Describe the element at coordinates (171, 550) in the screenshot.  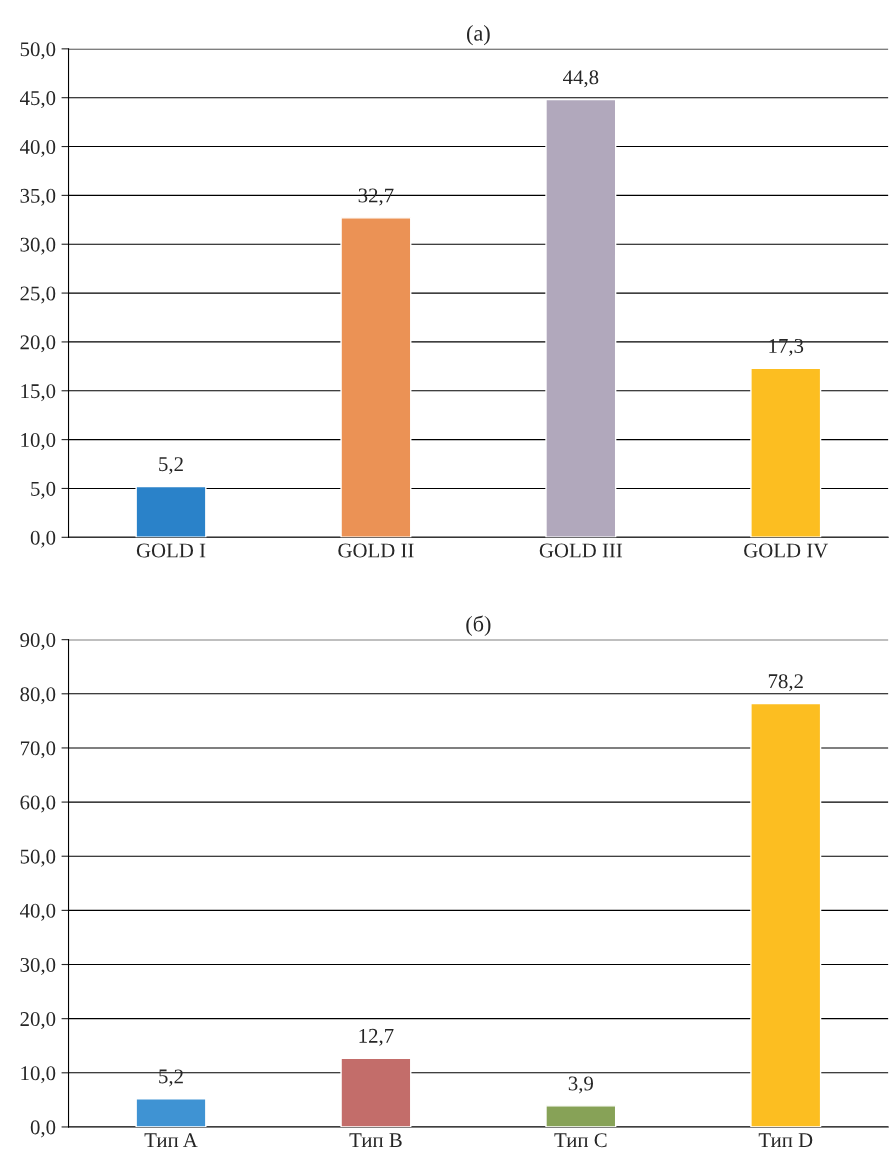
I see `x-tick-label: GOLD I` at that location.